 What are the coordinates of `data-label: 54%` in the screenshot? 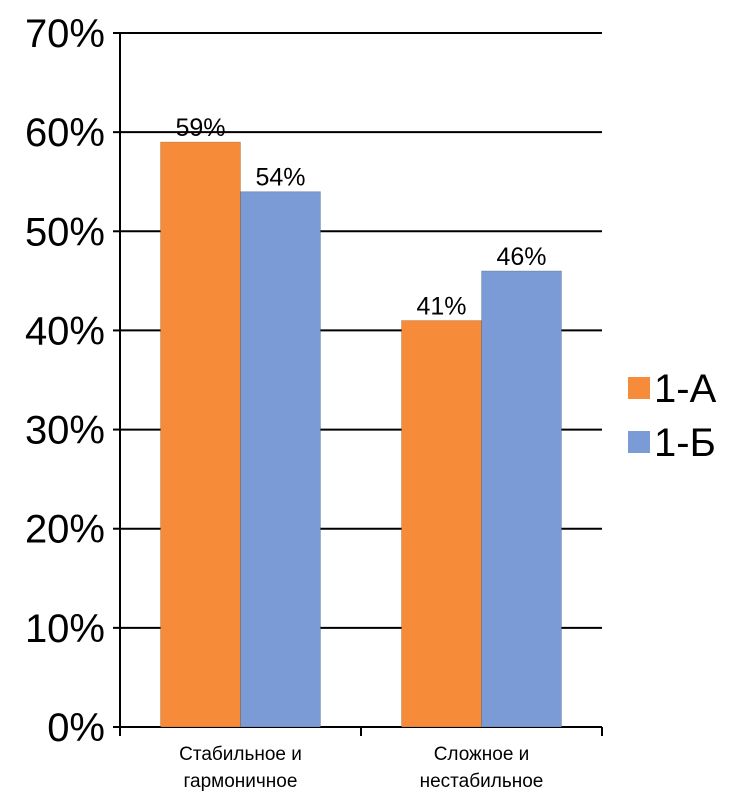 It's located at (280, 178).